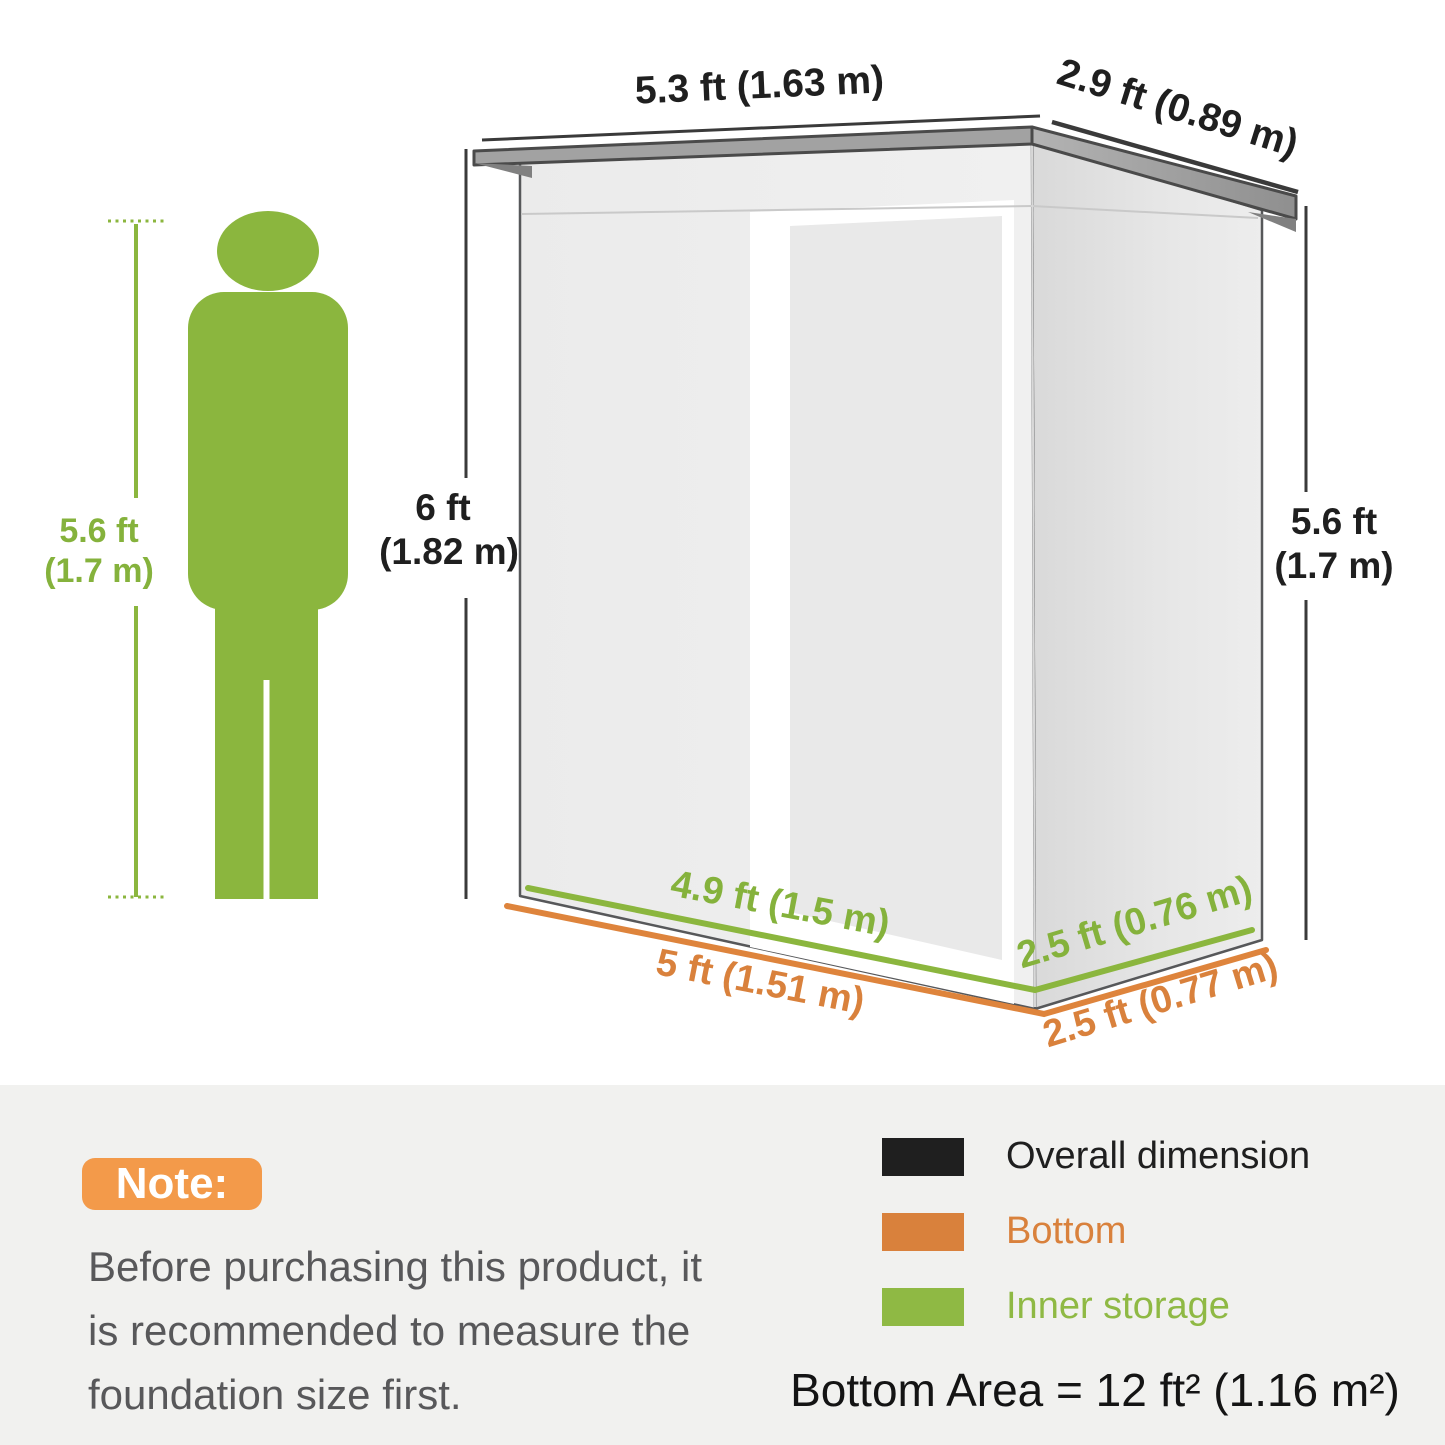  Describe the element at coordinates (923, 1306) in the screenshot. I see `inner-storage-swatch` at that location.